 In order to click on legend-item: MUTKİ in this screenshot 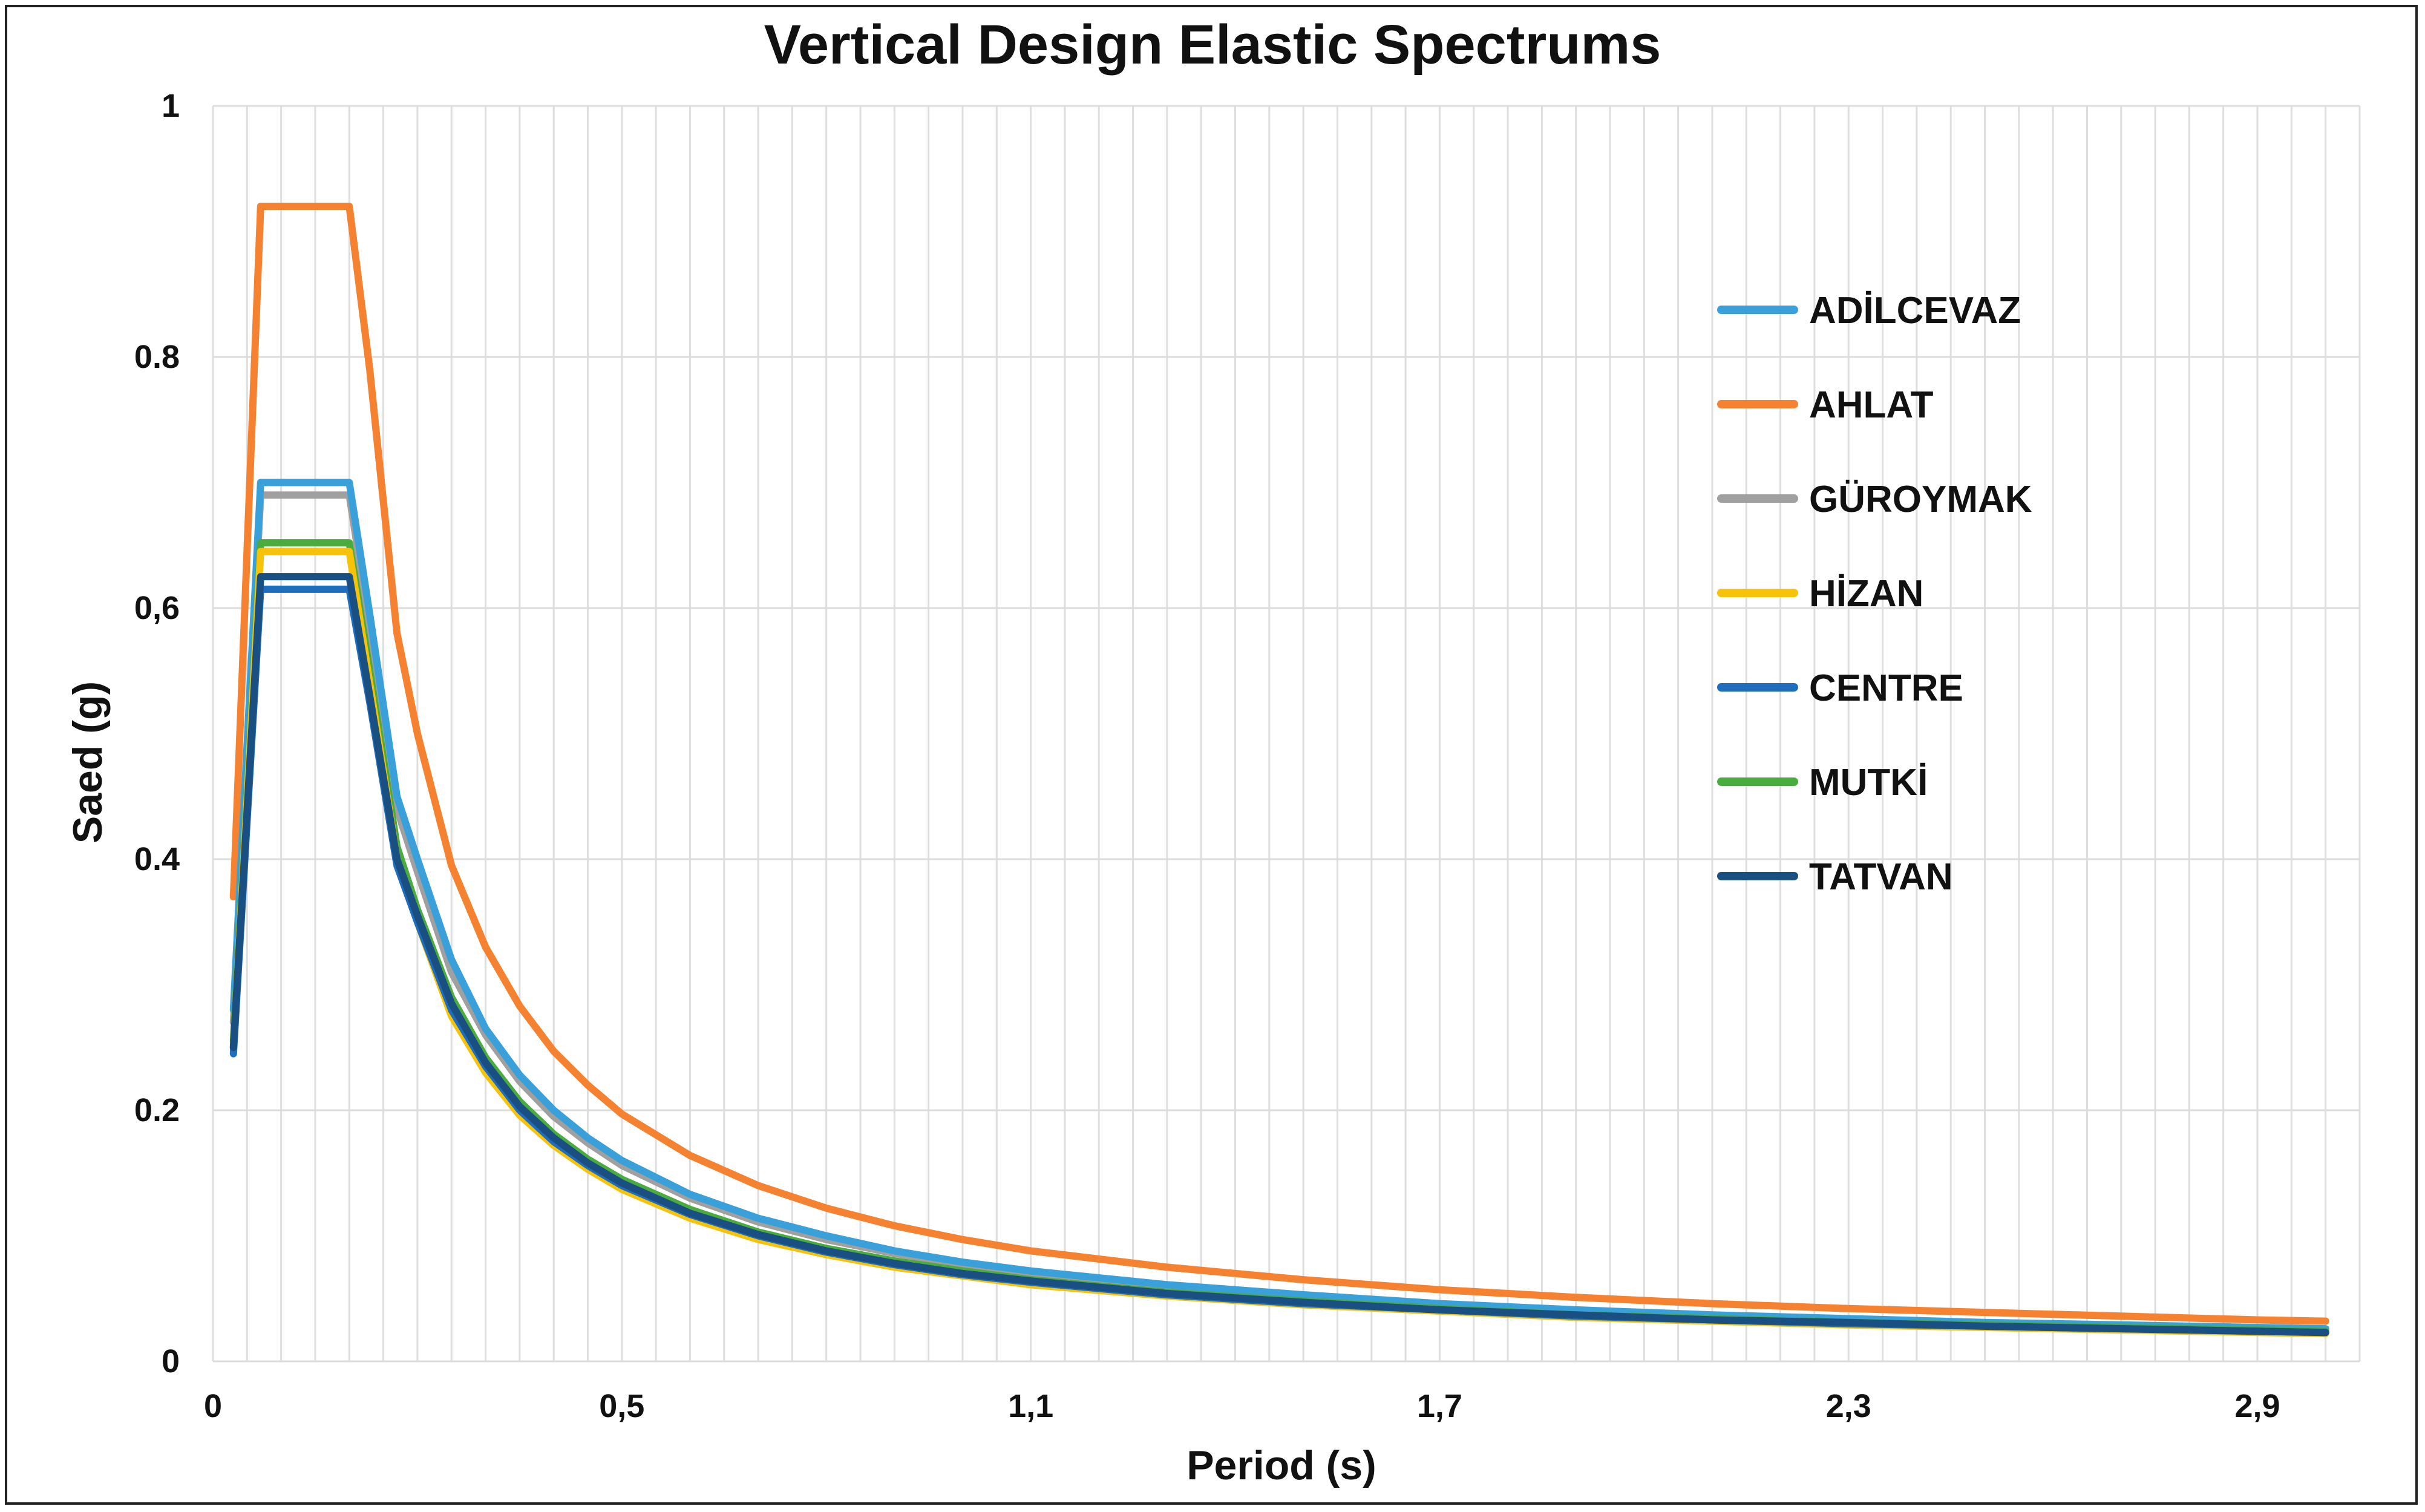, I will do `click(1822, 782)`.